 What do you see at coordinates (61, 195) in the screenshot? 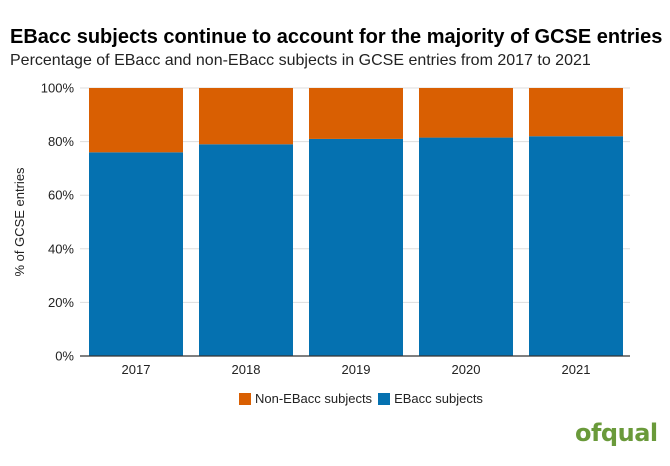
I see `y-tick-label: 60%` at bounding box center [61, 195].